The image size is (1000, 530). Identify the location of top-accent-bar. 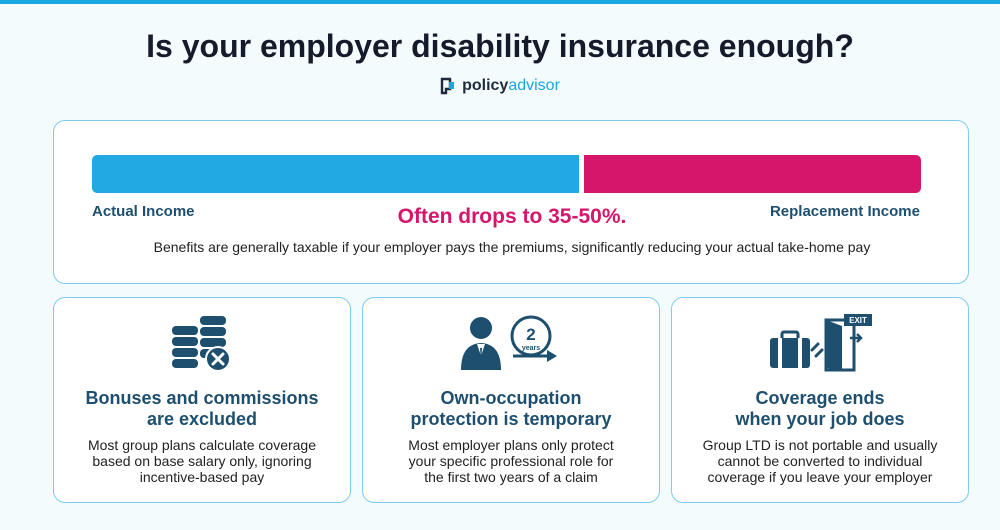
(500, 2).